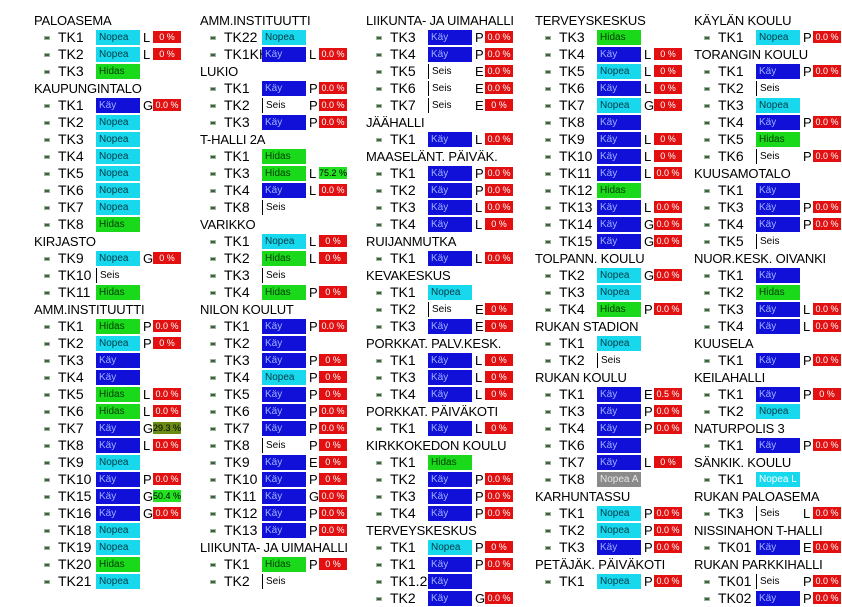 This screenshot has width=842, height=607. I want to click on unit-row: TK3 Käy E 0 %, so click(440, 326).